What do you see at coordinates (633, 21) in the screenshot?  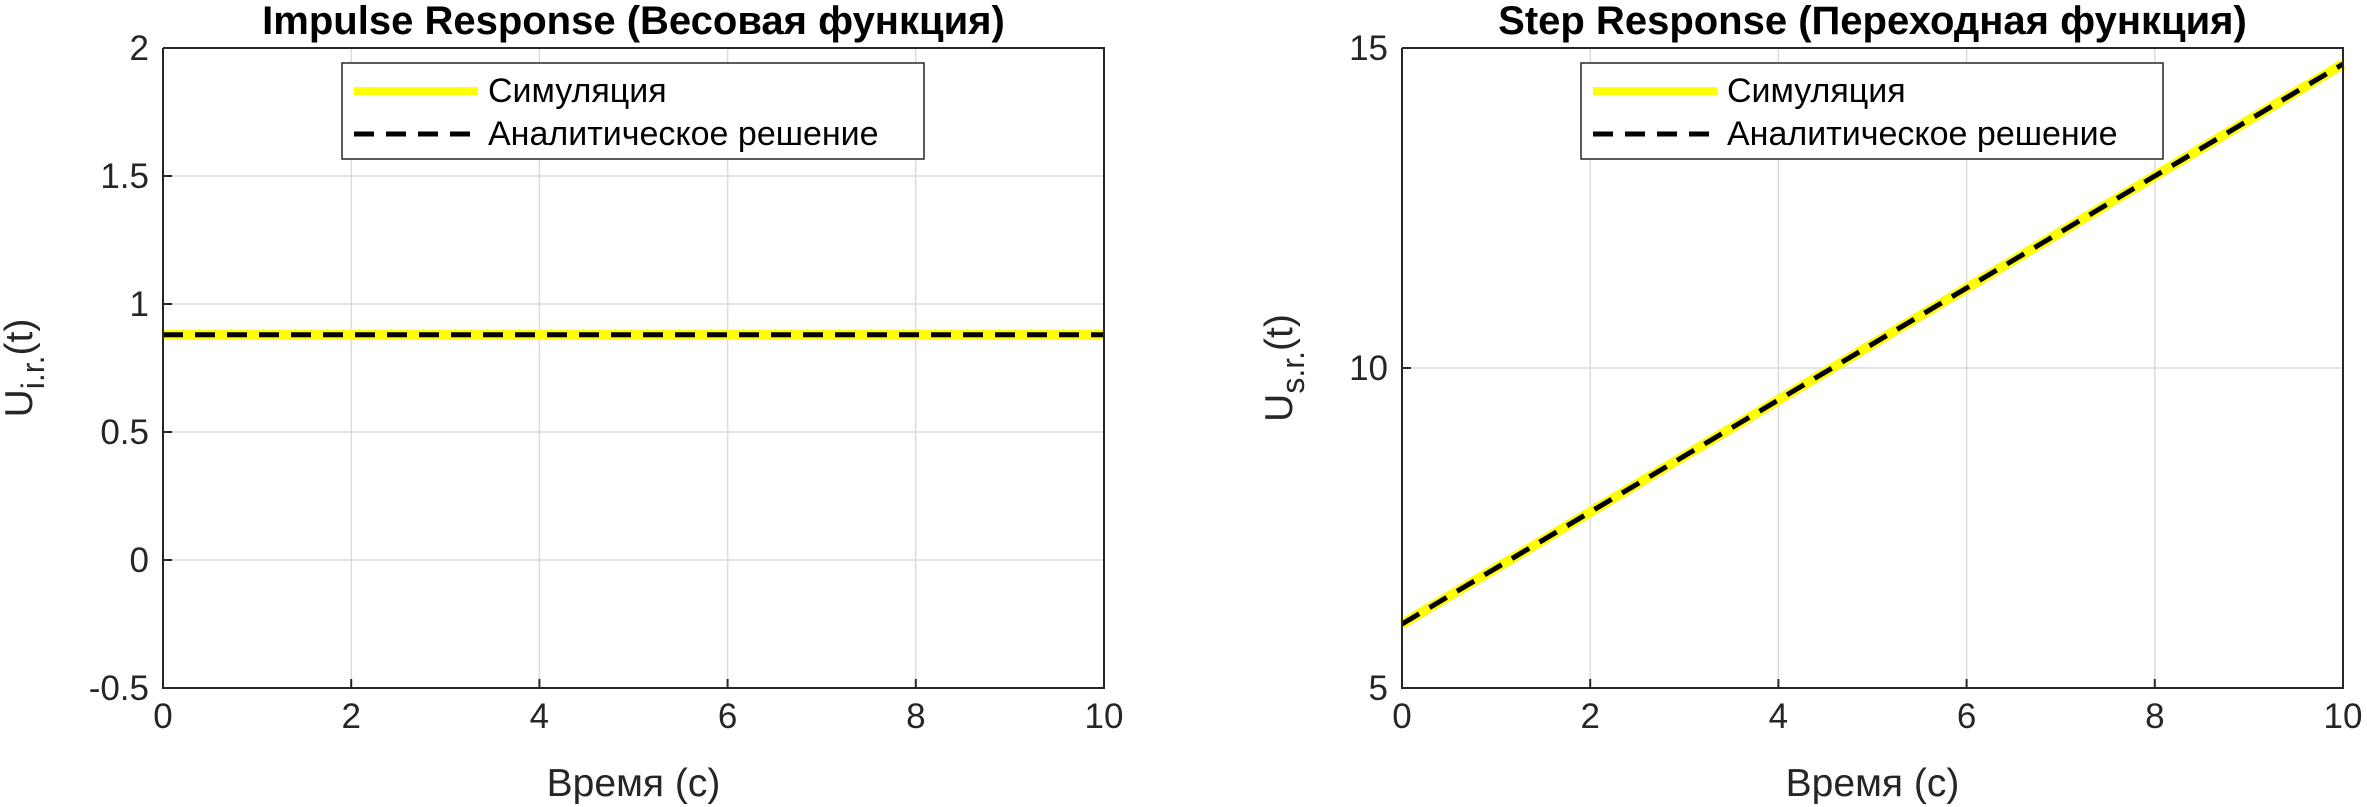 I see `chart-title: Impulse Response (Весовая функция)` at bounding box center [633, 21].